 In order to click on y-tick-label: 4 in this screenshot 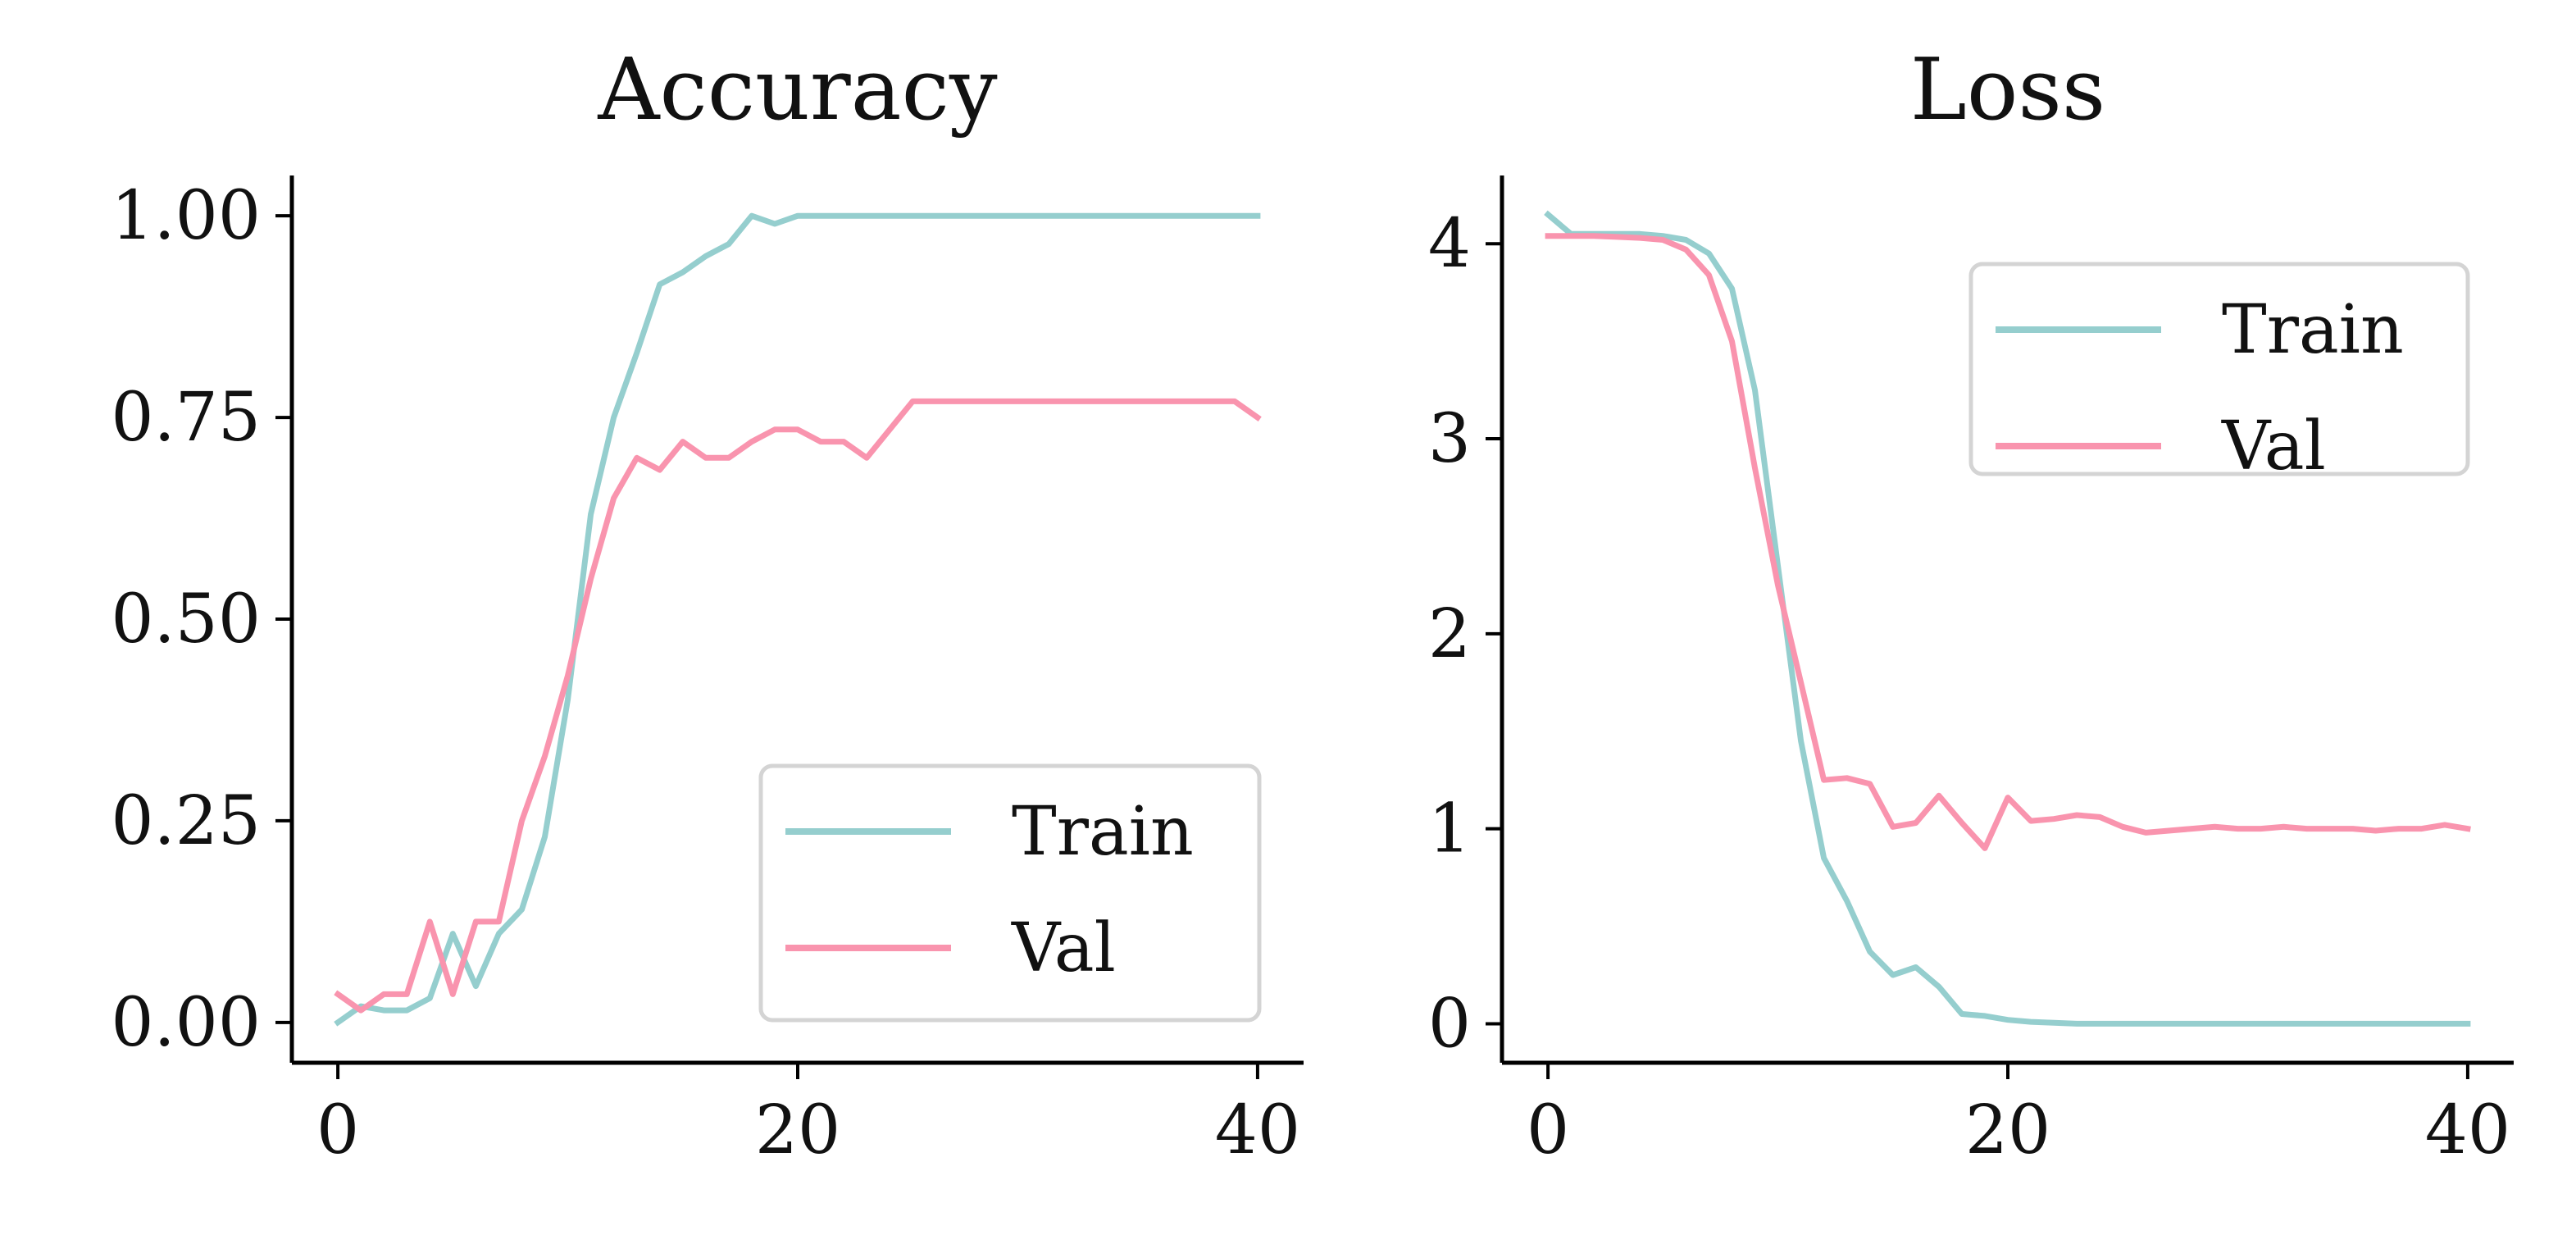, I will do `click(1450, 244)`.